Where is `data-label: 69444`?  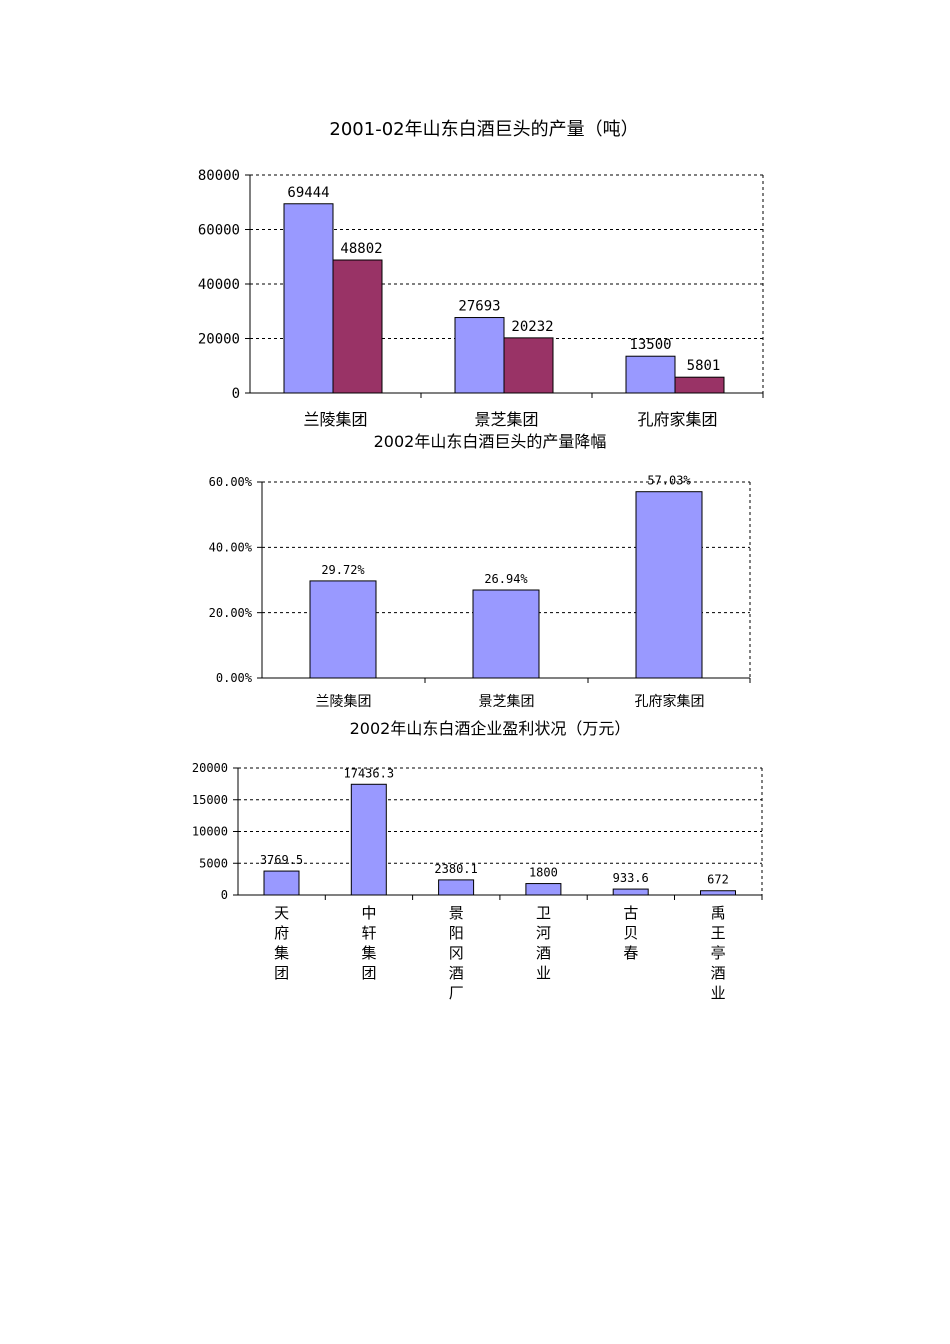
data-label: 69444 is located at coordinates (308, 193).